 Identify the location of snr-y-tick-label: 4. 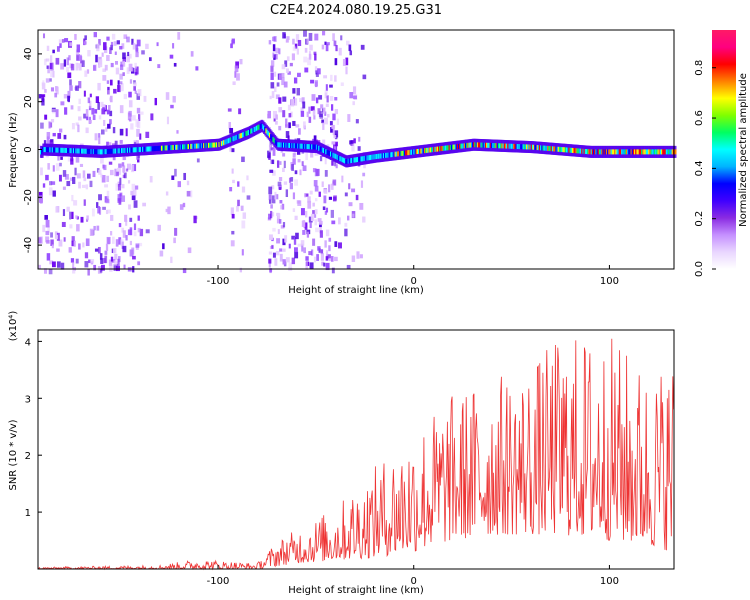
(28, 342).